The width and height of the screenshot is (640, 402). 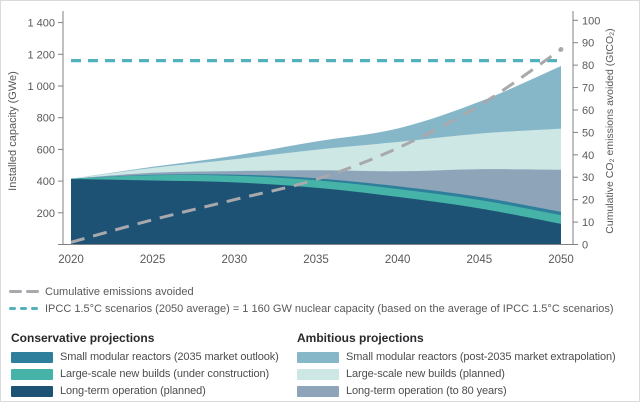 I want to click on right-axis-tick-label: 30, so click(x=588, y=178).